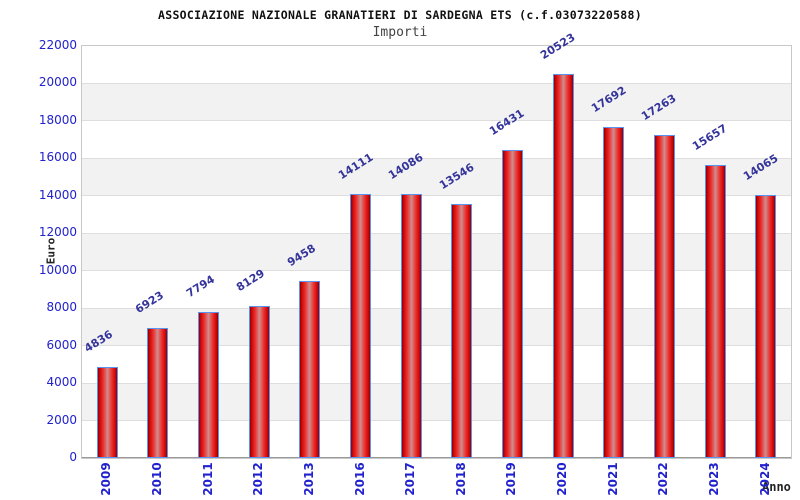 The image size is (800, 500). What do you see at coordinates (106, 479) in the screenshot?
I see `x-tick-label: 2009` at bounding box center [106, 479].